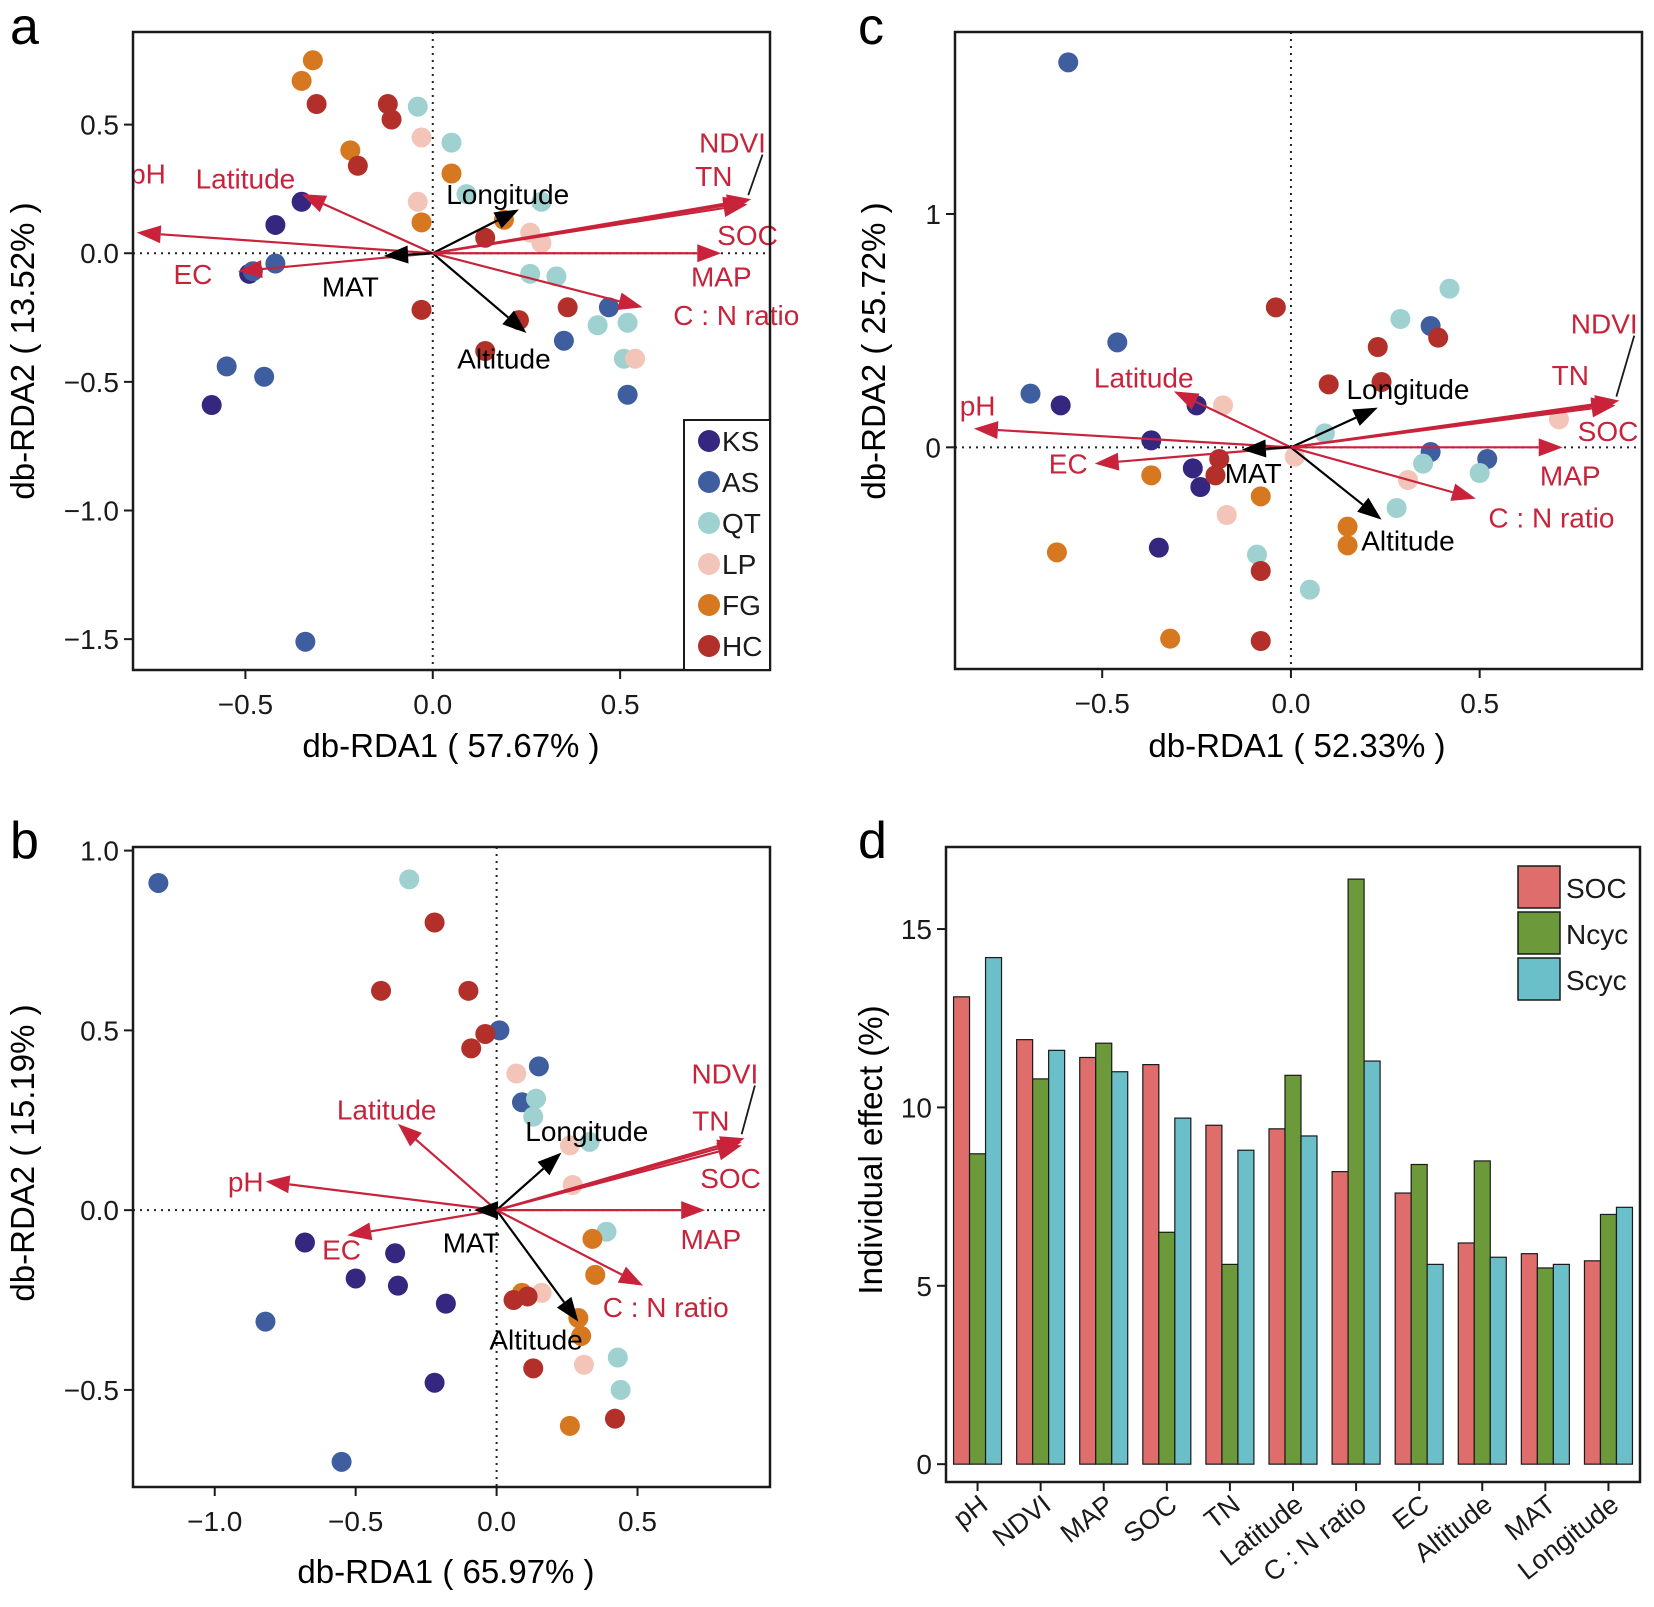 The height and width of the screenshot is (1607, 1654). I want to click on vector-head-soc, so click(1603, 408).